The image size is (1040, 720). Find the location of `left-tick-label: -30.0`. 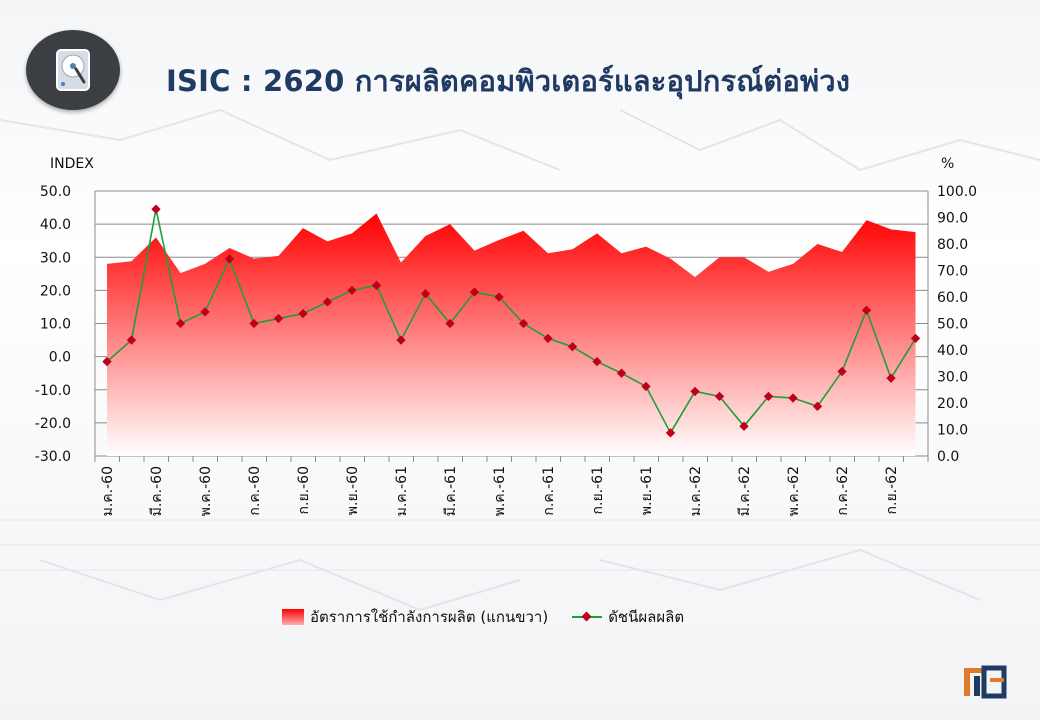

left-tick-label: -30.0 is located at coordinates (53, 457).